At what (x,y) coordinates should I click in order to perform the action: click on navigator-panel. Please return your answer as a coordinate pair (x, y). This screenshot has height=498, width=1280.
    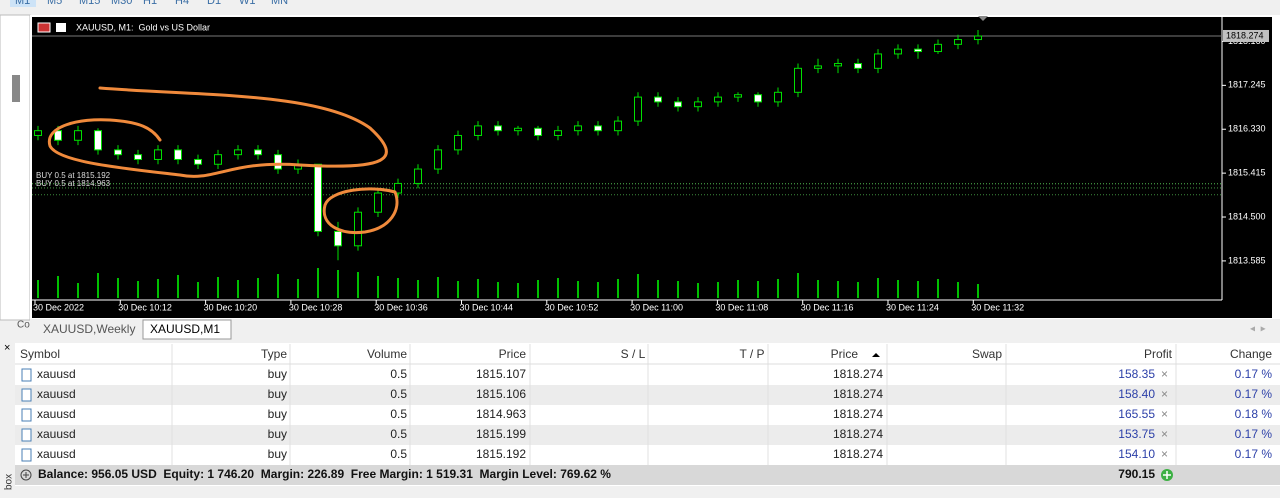
    Looking at the image, I should click on (15, 167).